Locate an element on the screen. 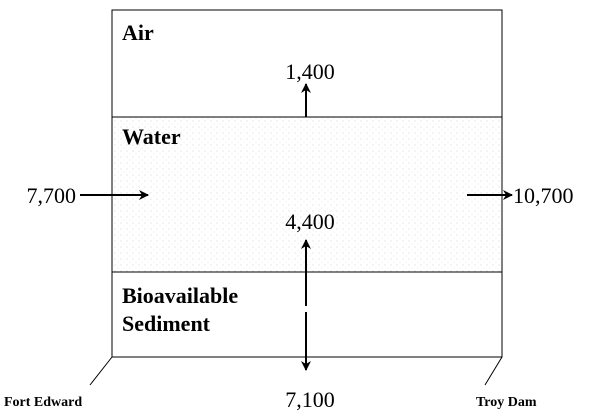  location-label: Fort Edward is located at coordinates (43, 402).